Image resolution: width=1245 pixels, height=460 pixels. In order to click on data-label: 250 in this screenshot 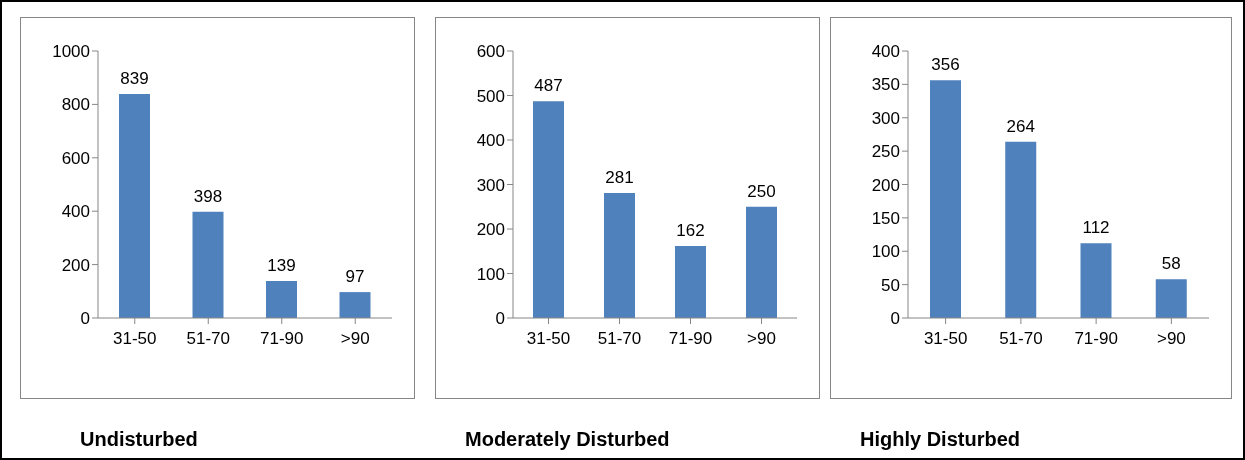, I will do `click(761, 191)`.